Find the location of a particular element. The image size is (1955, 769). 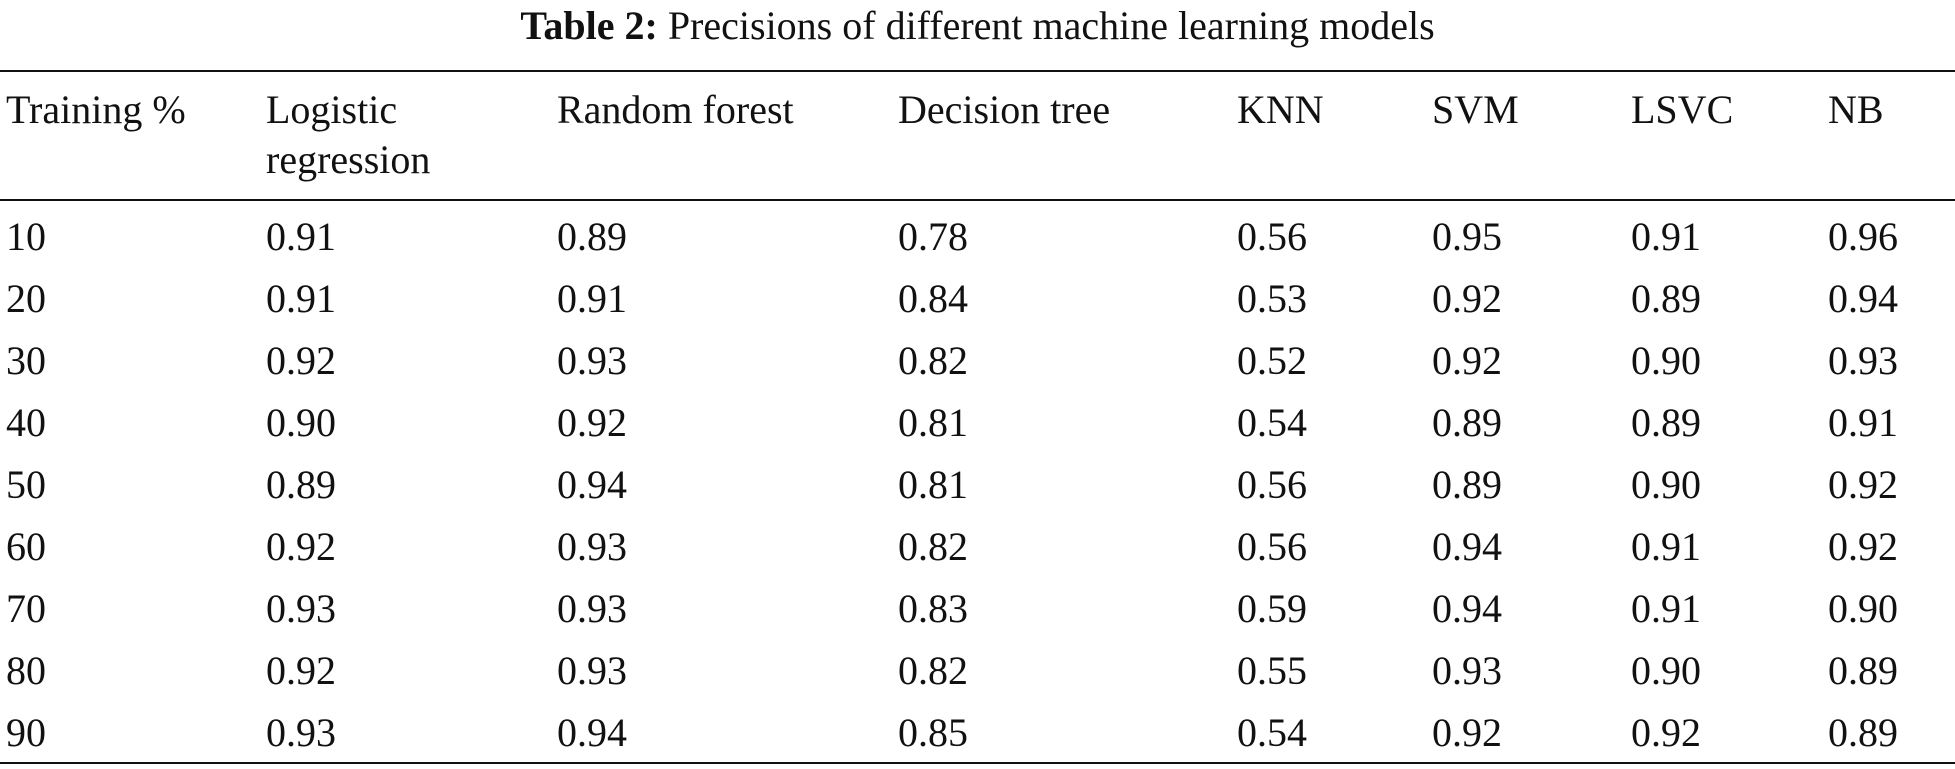

header-rule is located at coordinates (977, 200).